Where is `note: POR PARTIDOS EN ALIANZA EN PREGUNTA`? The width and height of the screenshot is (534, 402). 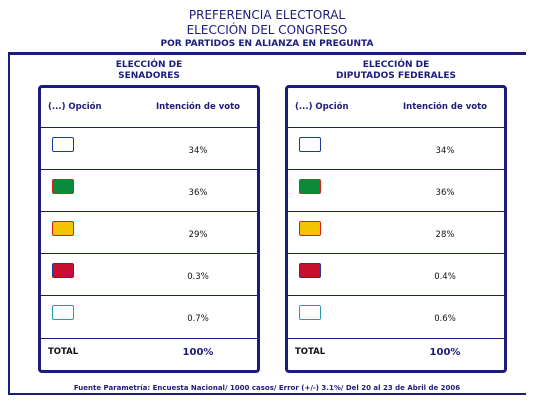
note: POR PARTIDOS EN ALIANZA EN PREGUNTA is located at coordinates (267, 44).